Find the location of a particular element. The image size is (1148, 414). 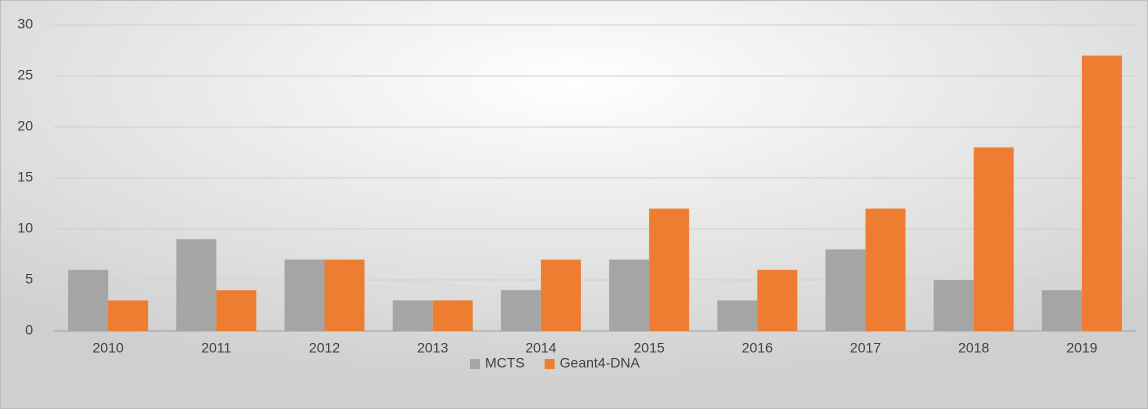

x-tick-label: 2017 is located at coordinates (865, 348).